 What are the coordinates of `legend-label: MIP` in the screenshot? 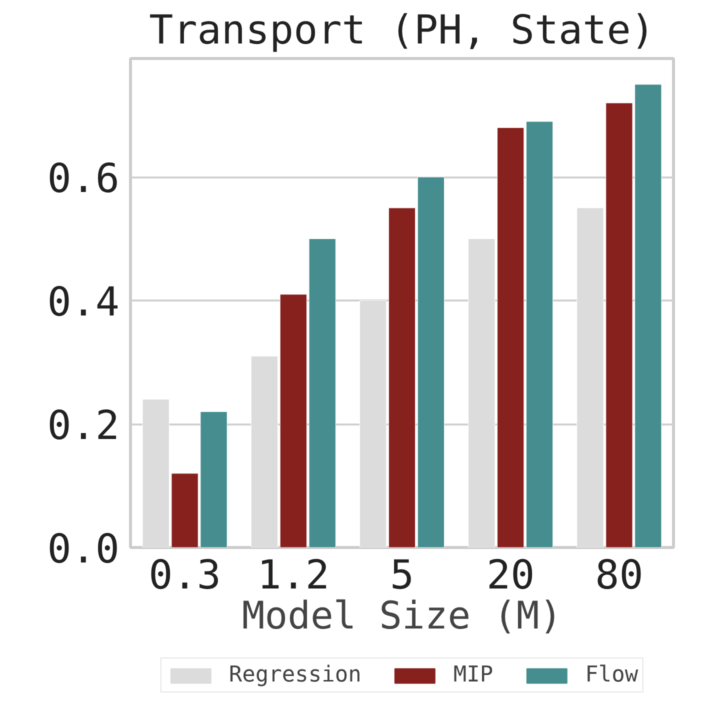 It's located at (473, 675).